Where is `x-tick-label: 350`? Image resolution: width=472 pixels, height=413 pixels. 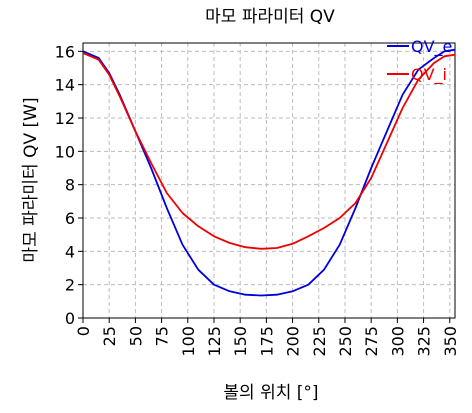 x-tick-label: 350 is located at coordinates (450, 341).